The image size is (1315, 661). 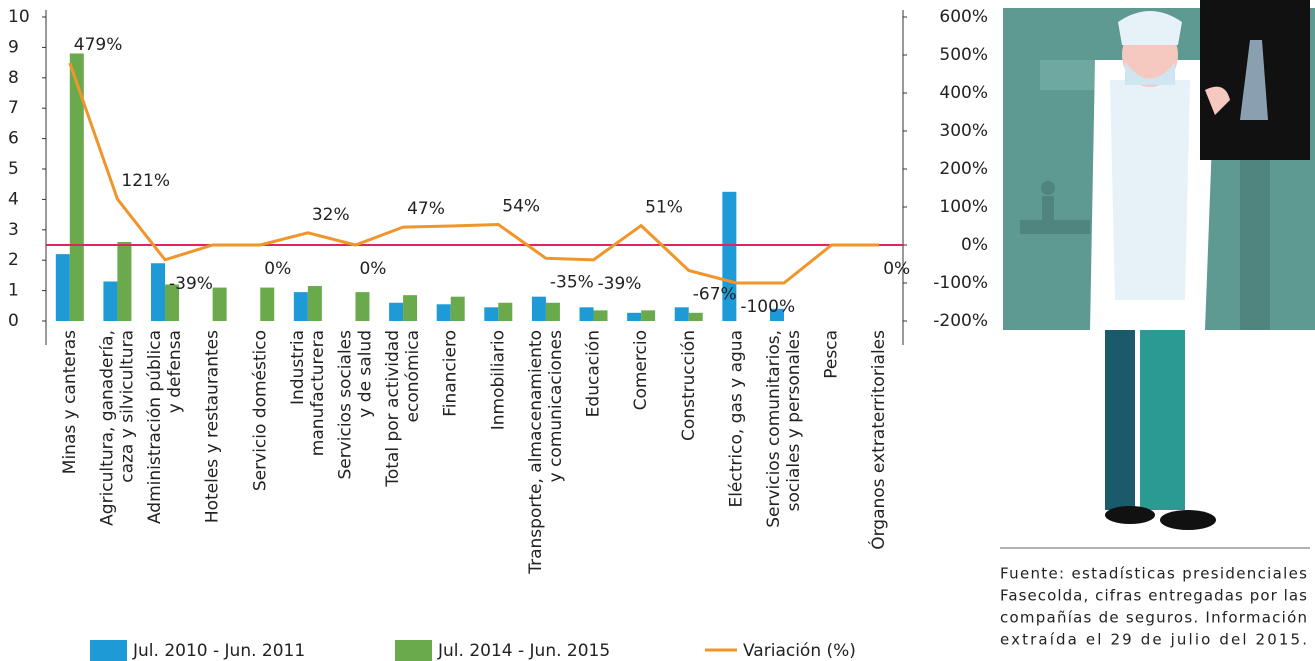 What do you see at coordinates (1153, 596) in the screenshot?
I see `note: Fasecolda, cifras entregadas por las` at bounding box center [1153, 596].